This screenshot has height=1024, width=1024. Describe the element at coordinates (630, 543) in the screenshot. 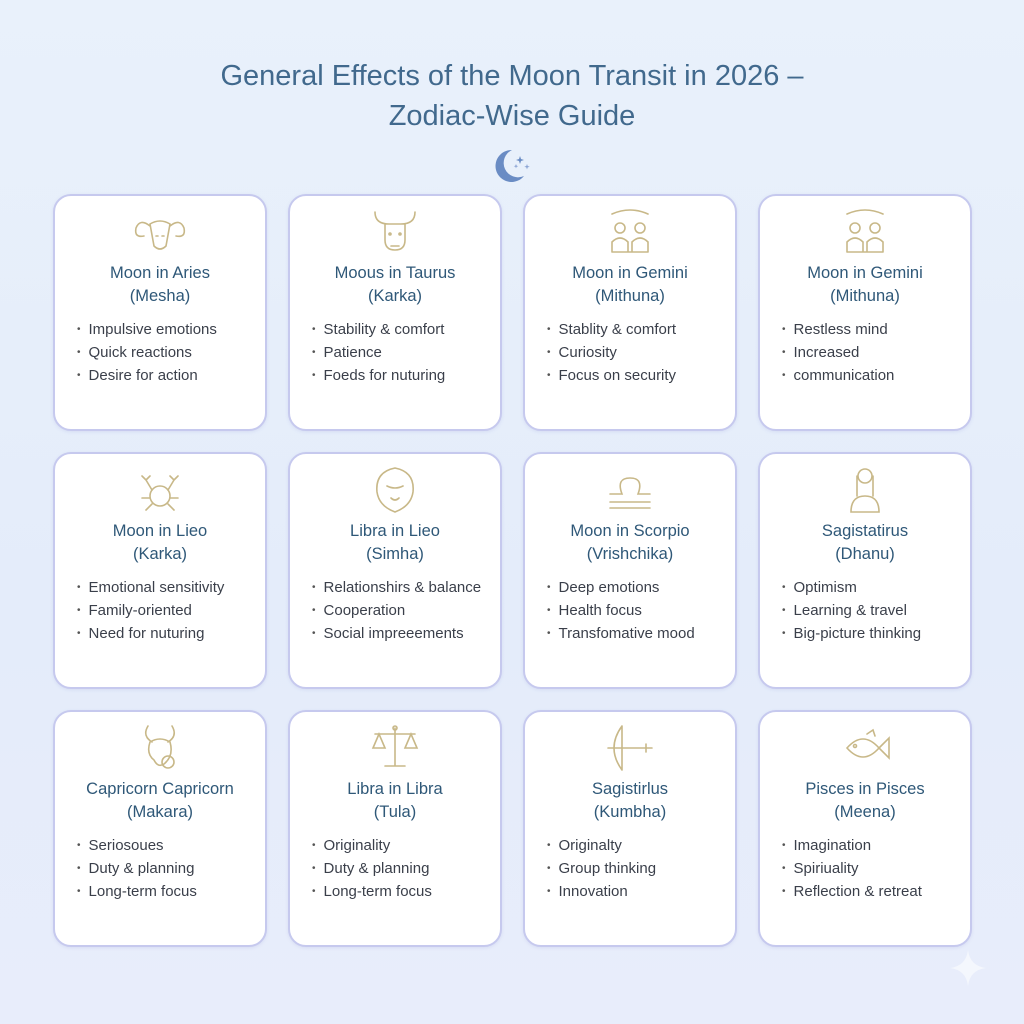

I see `card-title: Moon in Scorpio (Vrishchika)` at that location.